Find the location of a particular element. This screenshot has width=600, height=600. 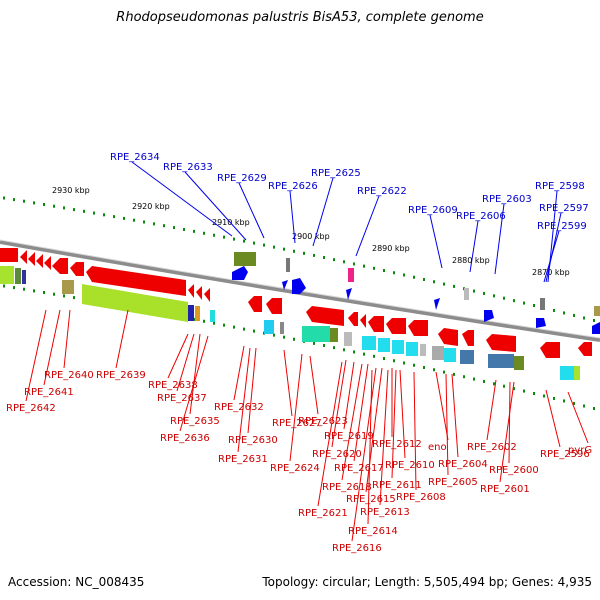

gene-label: RPE_2636 is located at coordinates (185, 438).